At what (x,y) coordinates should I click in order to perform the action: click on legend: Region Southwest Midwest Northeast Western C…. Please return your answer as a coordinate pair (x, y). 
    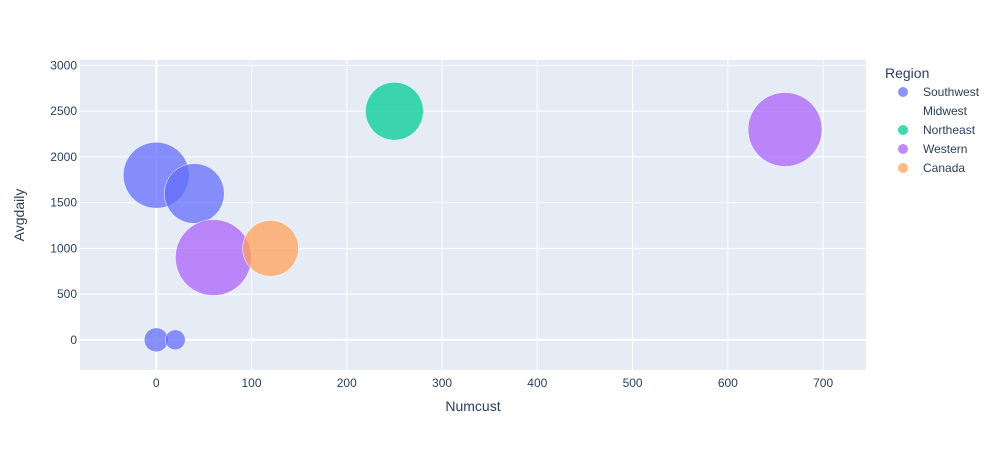
    Looking at the image, I should click on (932, 120).